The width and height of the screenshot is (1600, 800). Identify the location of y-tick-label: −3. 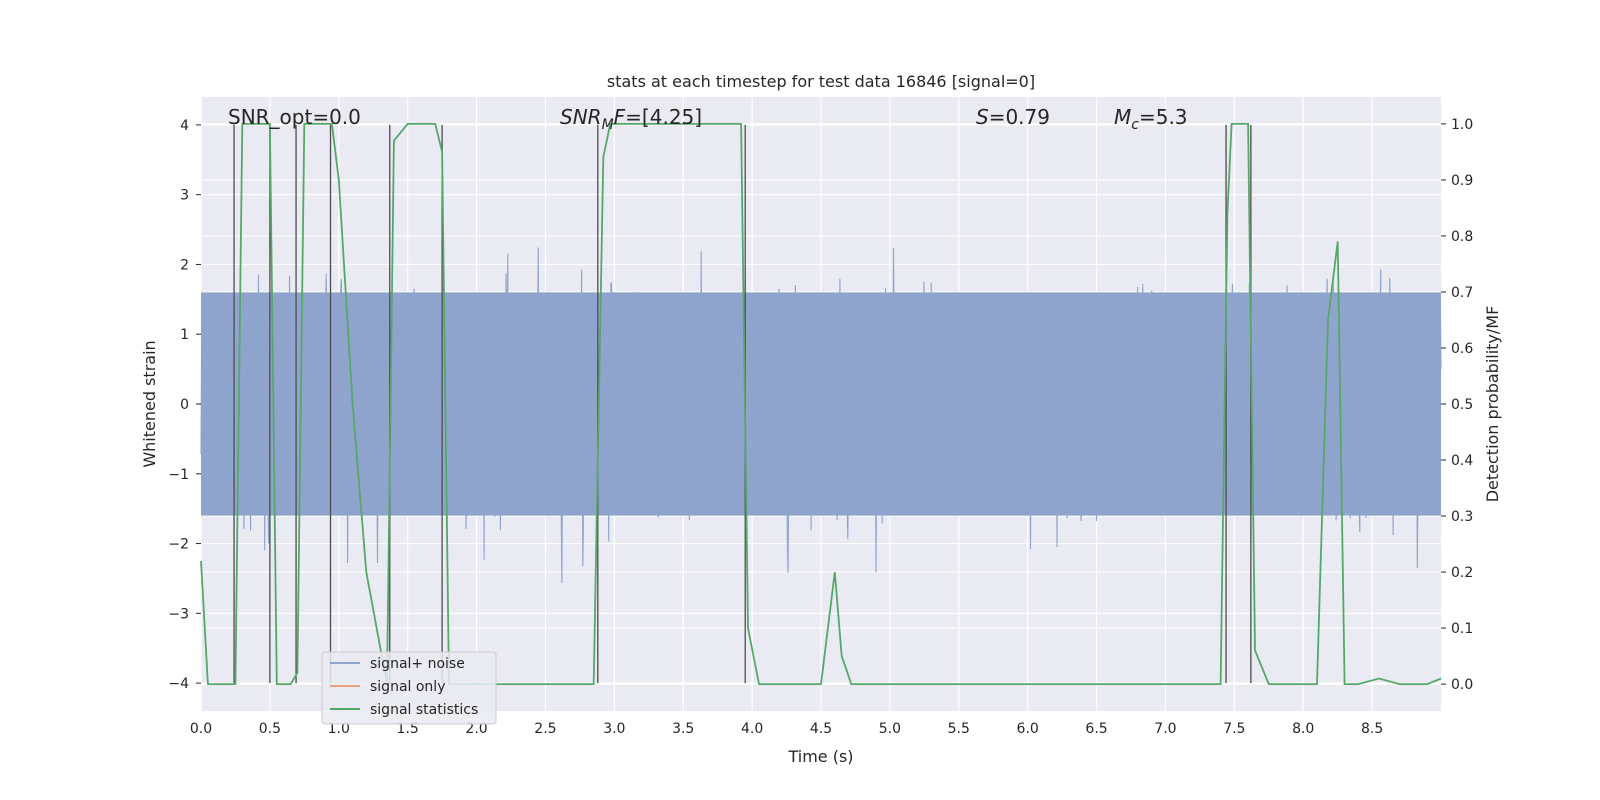
(178, 614).